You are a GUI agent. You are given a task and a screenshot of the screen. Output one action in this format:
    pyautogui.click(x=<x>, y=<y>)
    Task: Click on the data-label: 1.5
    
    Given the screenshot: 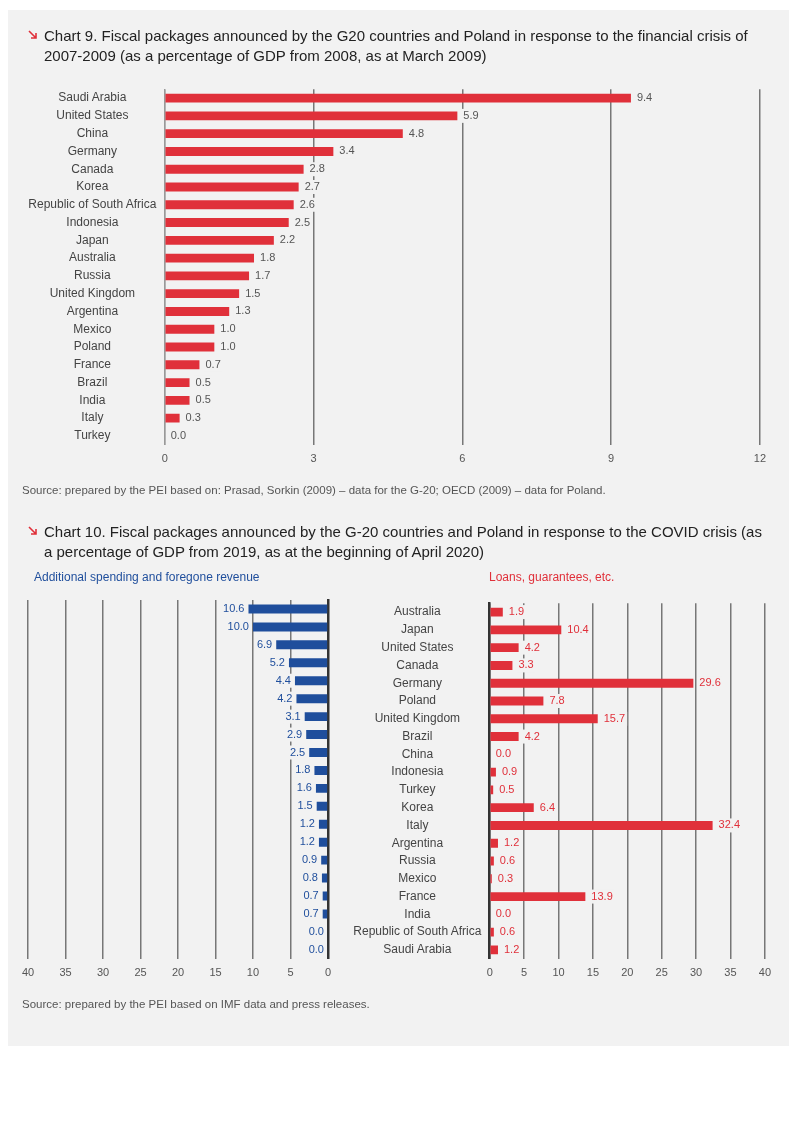 What is the action you would take?
    pyautogui.click(x=305, y=805)
    